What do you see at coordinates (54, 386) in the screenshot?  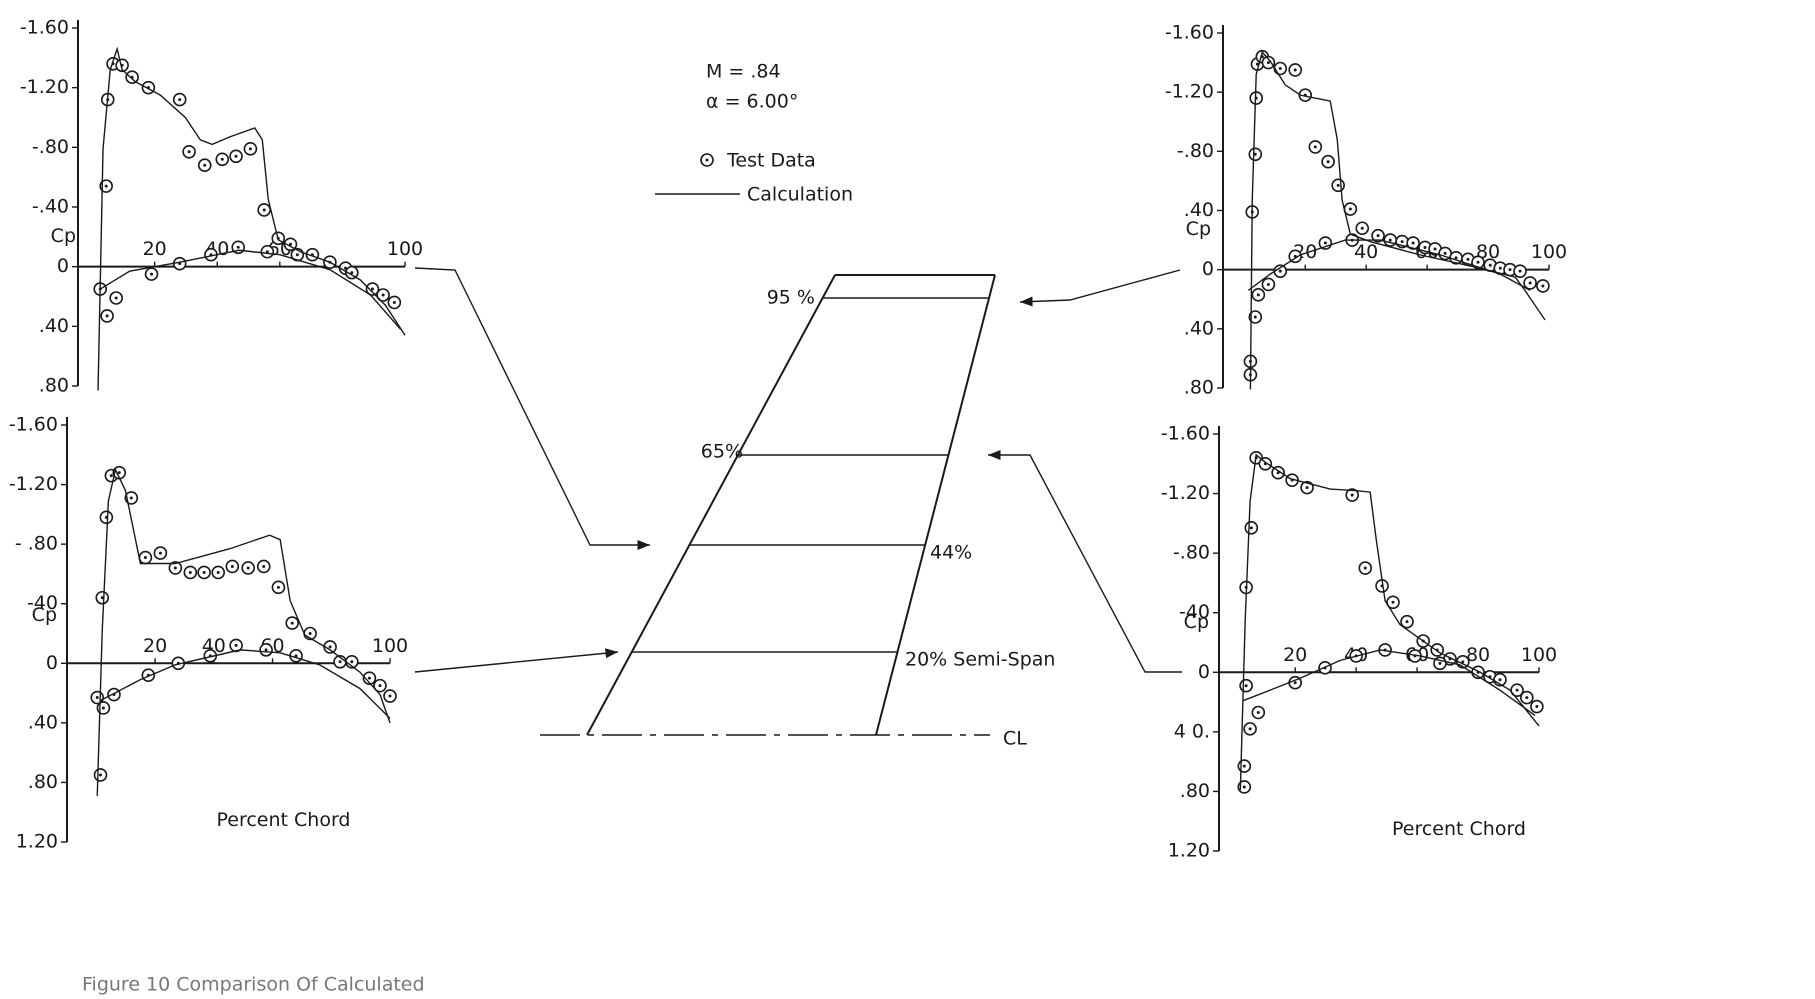 I see `y-tick-label: .80` at bounding box center [54, 386].